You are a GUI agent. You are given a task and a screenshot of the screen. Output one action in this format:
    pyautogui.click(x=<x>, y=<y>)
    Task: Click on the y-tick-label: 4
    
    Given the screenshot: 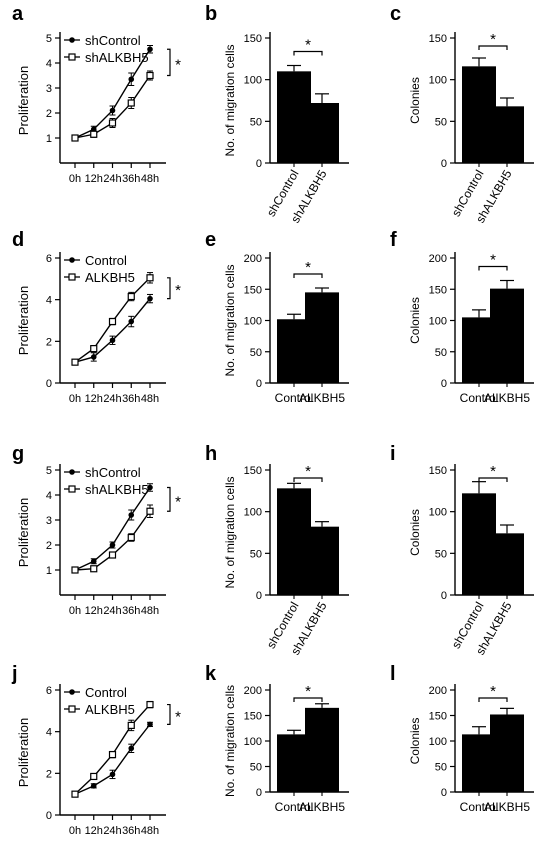 What is the action you would take?
    pyautogui.click(x=49, y=301)
    